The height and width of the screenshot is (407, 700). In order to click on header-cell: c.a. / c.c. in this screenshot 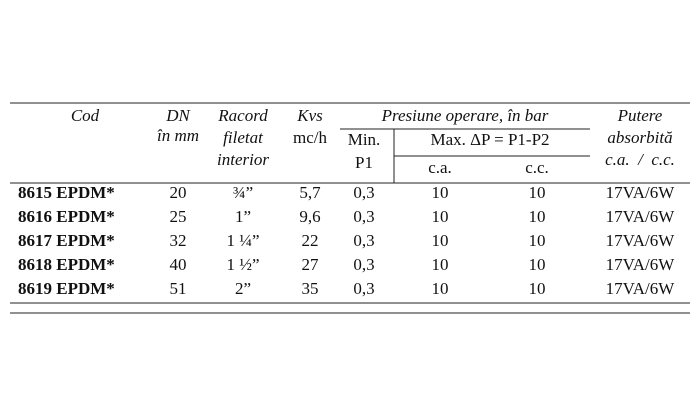, I will do `click(640, 159)`.